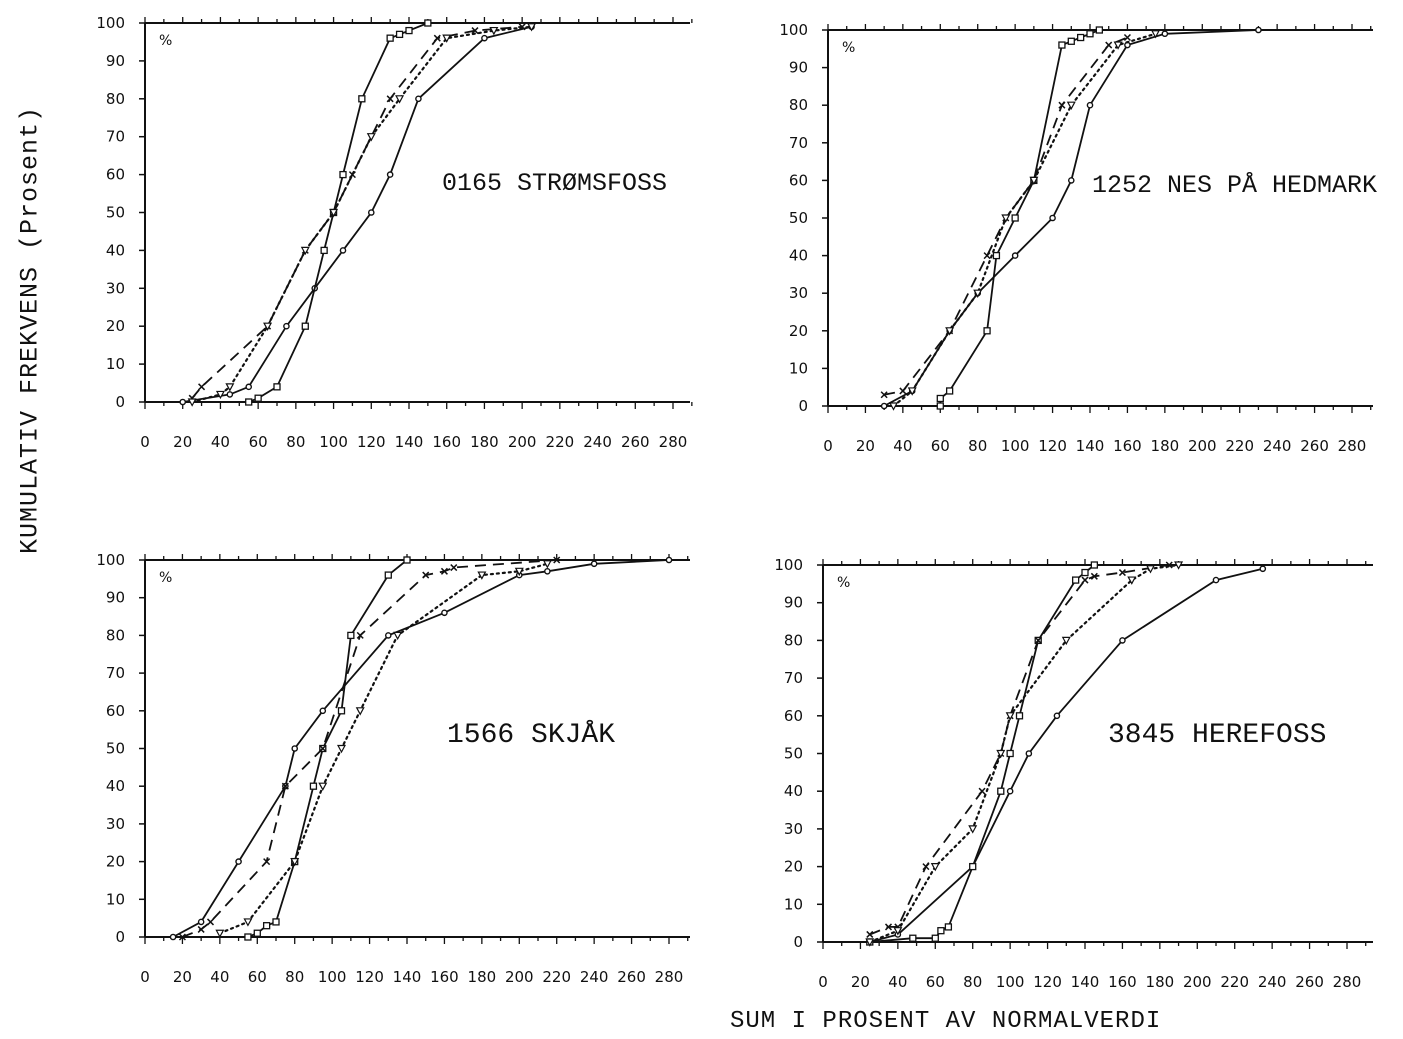 The image size is (1403, 1039). Describe the element at coordinates (1347, 982) in the screenshot. I see `x-tick-label: 280` at that location.